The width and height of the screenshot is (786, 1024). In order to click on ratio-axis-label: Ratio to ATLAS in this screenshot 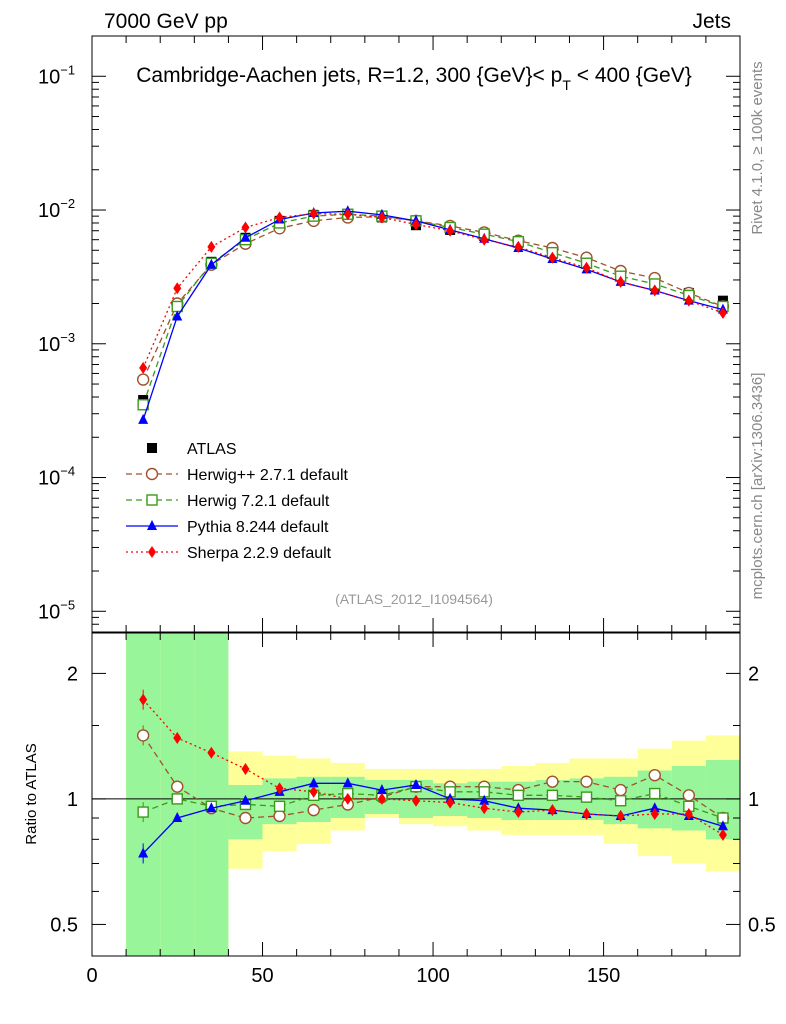, I will do `click(31, 793)`.